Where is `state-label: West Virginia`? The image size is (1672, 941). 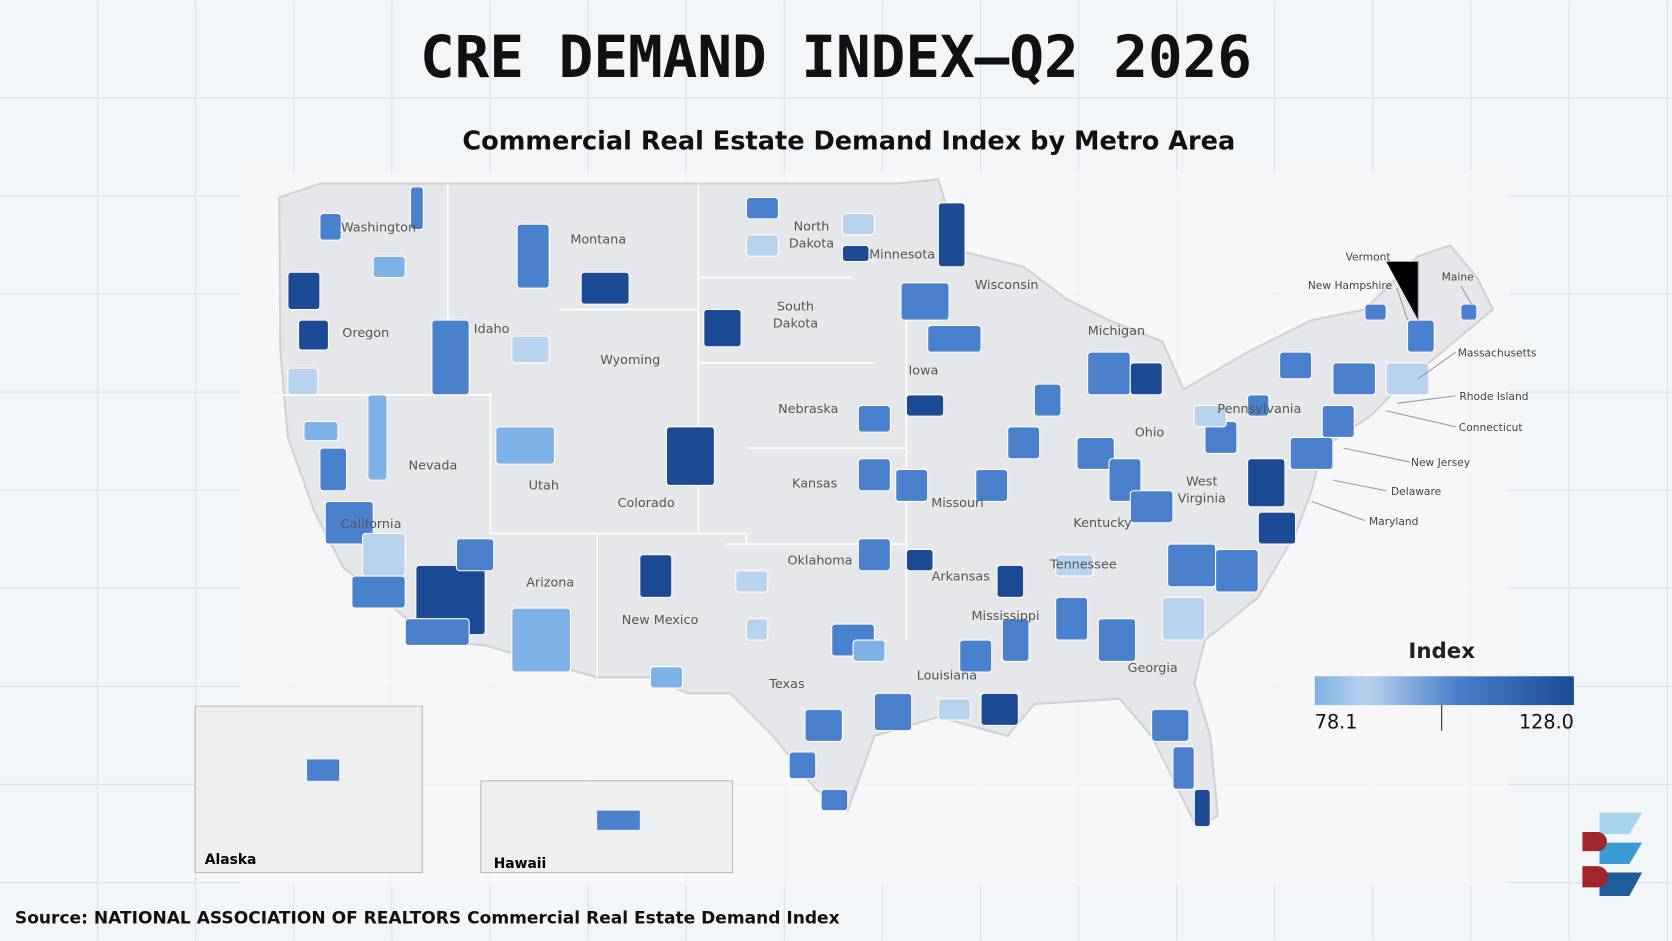 state-label: West Virginia is located at coordinates (1202, 490).